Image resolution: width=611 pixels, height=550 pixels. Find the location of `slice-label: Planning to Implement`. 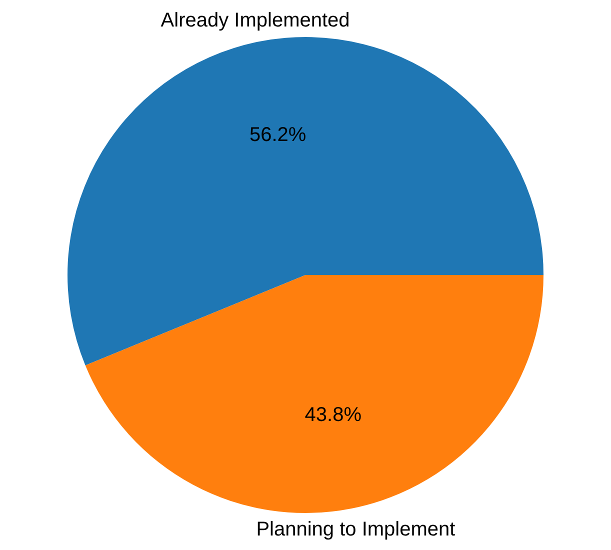

slice-label: Planning to Implement is located at coordinates (356, 529).